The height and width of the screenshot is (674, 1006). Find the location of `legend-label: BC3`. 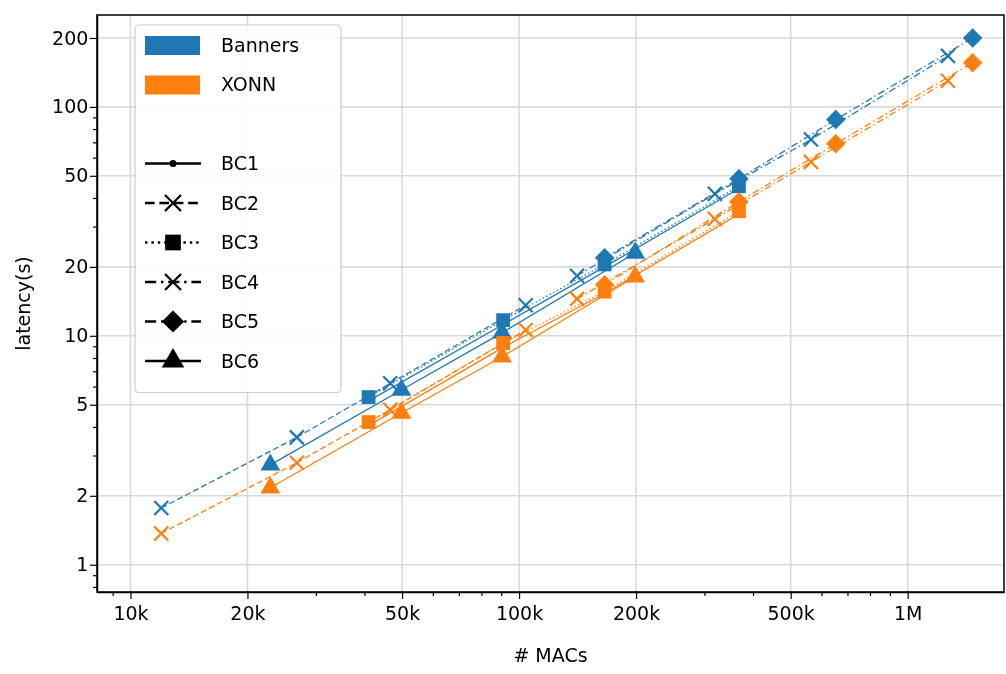

legend-label: BC3 is located at coordinates (240, 242).